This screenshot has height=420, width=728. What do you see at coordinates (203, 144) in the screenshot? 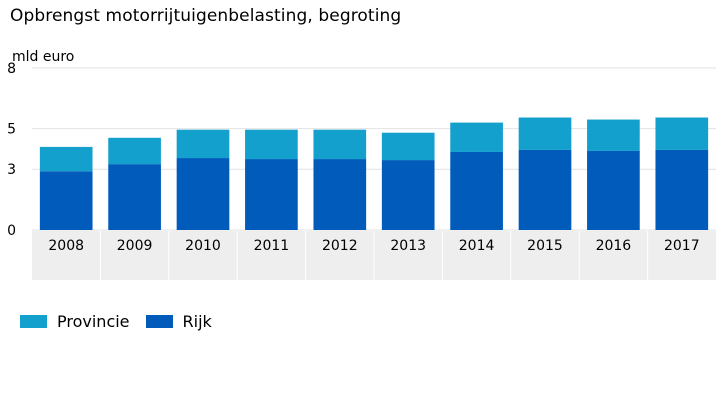
I see `bar-provincie-2010` at bounding box center [203, 144].